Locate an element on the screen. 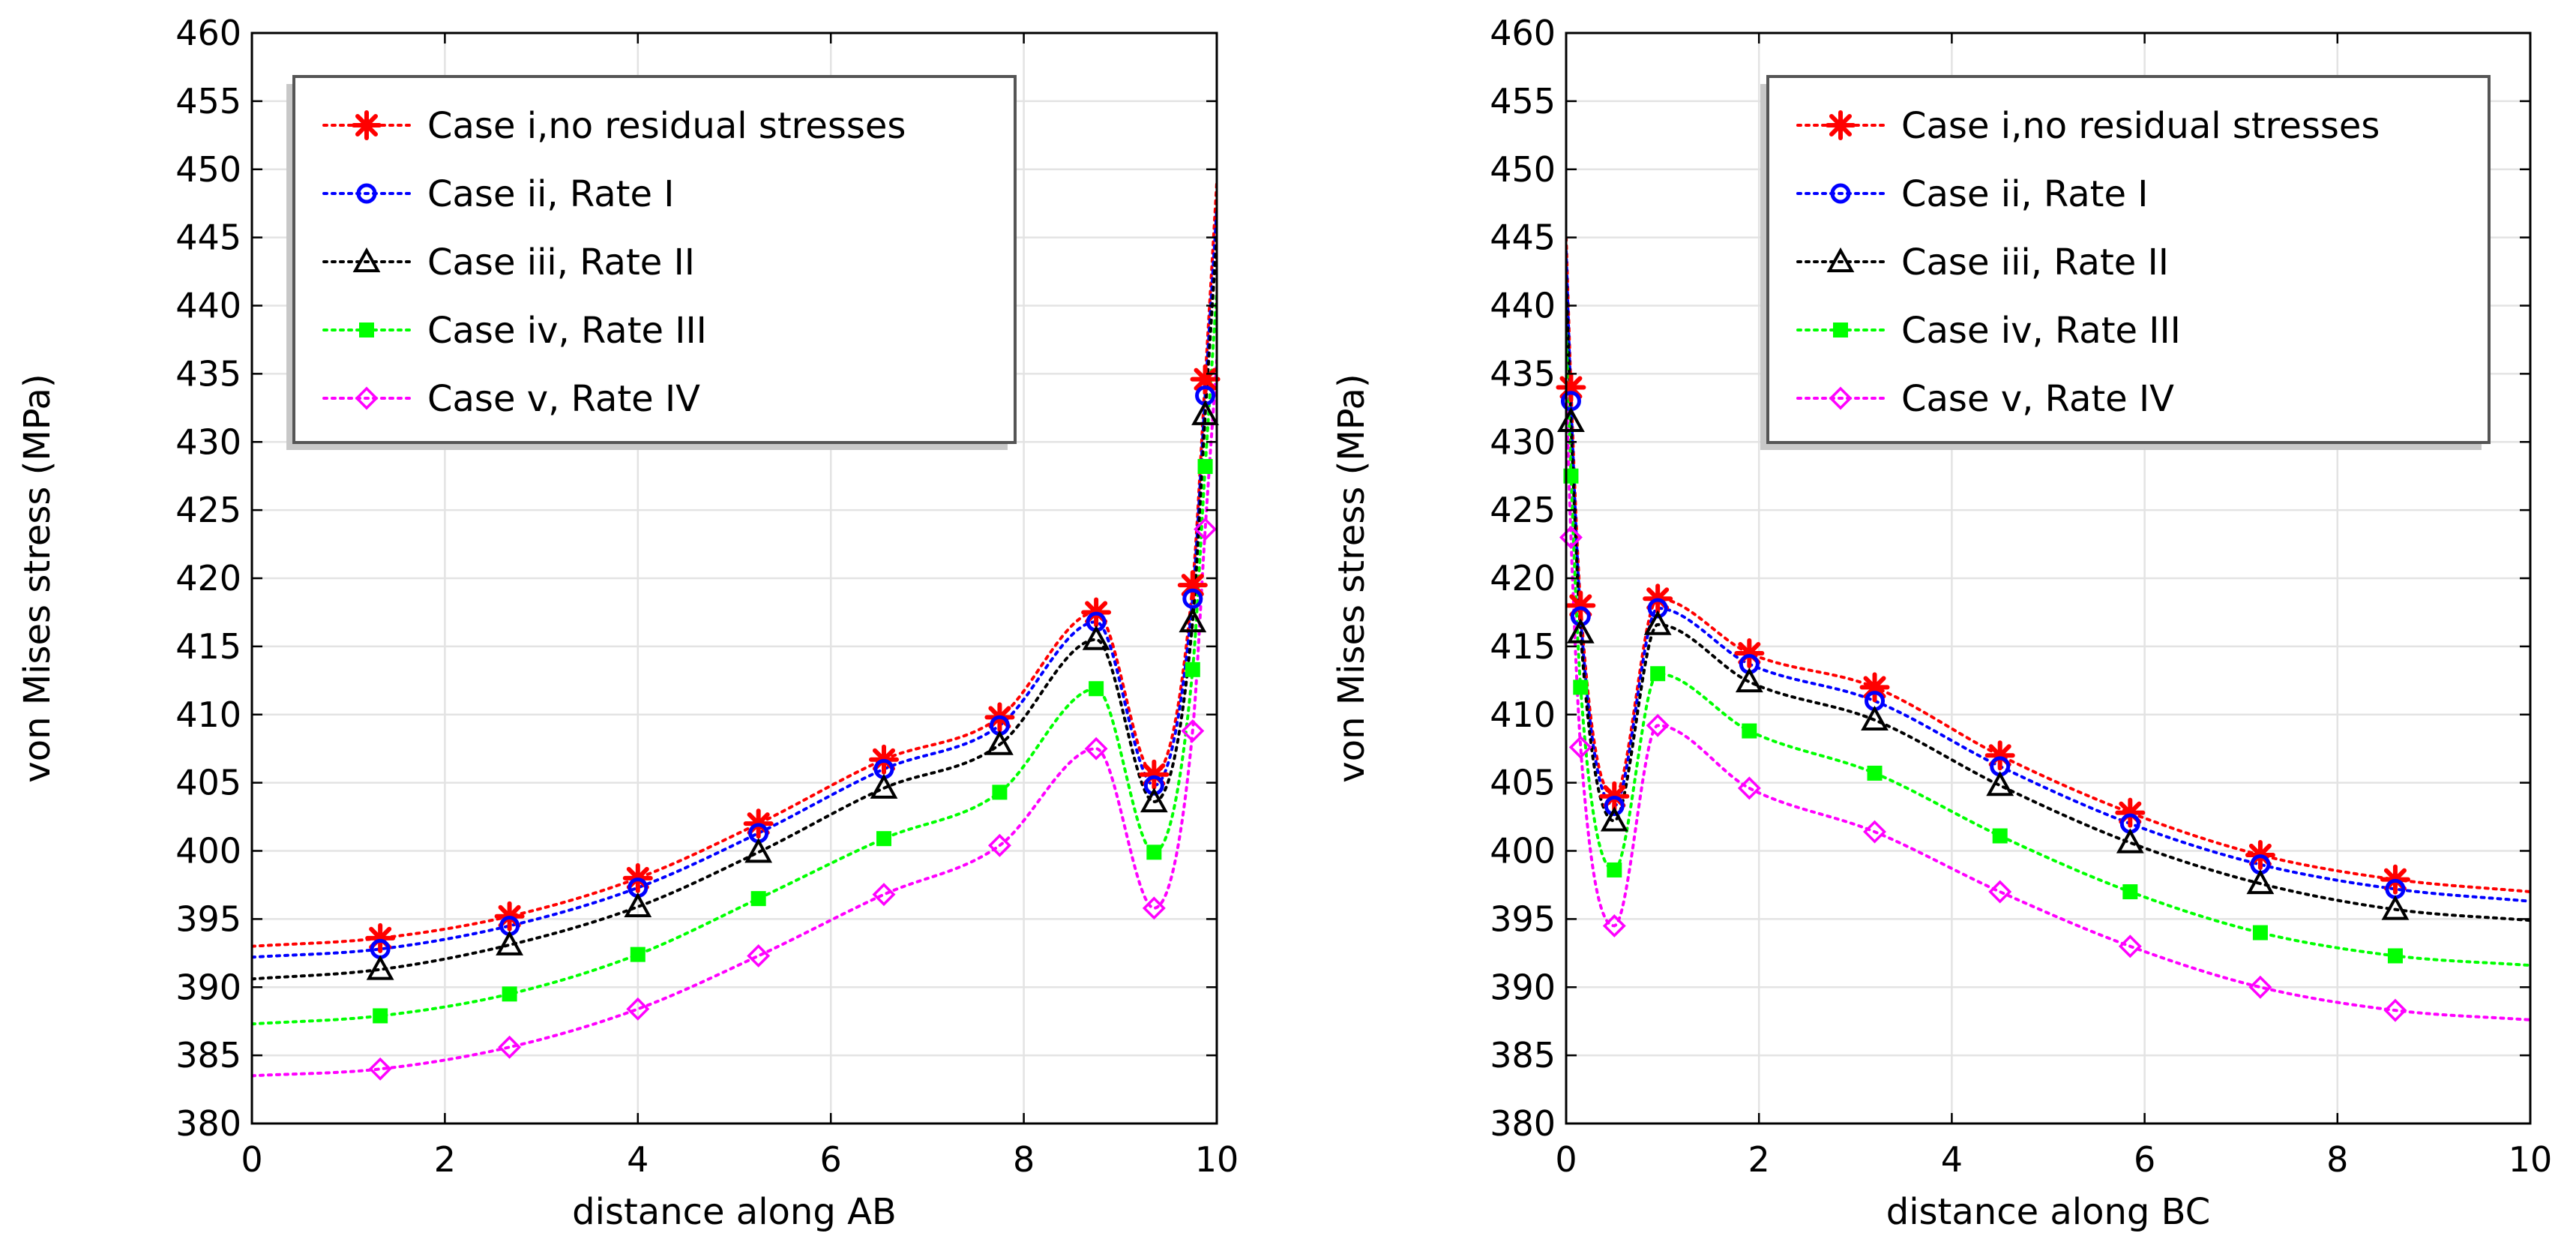  chart-0-xtick-label-5: 10 is located at coordinates (1217, 1159).